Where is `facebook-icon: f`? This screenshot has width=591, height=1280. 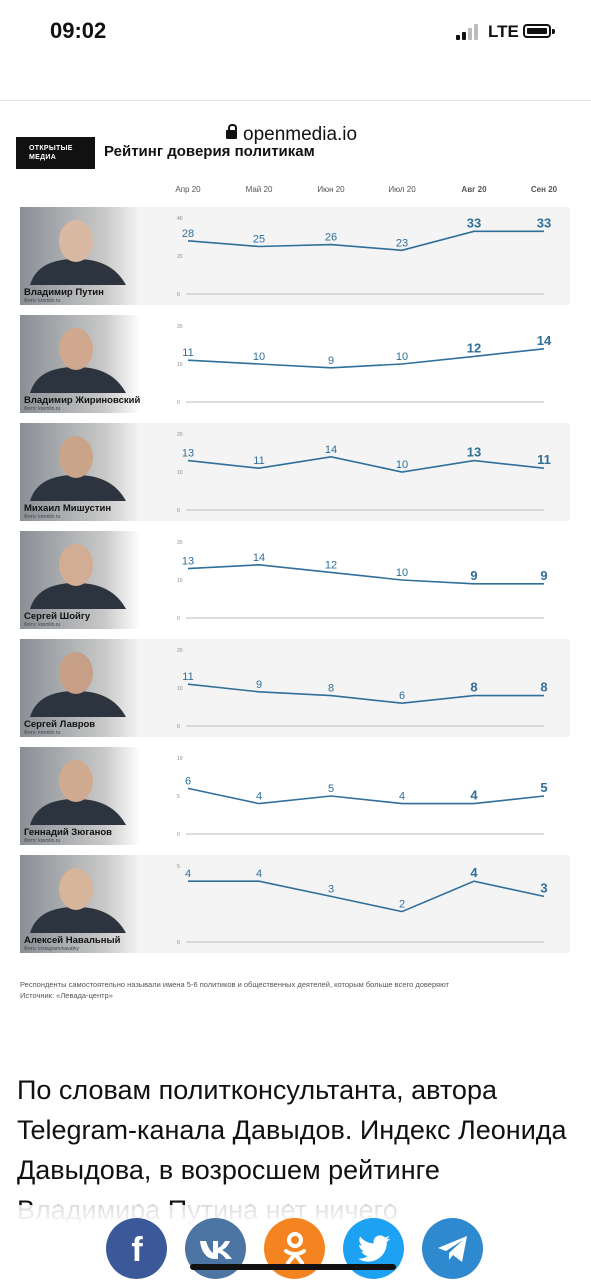 facebook-icon: f is located at coordinates (137, 1249).